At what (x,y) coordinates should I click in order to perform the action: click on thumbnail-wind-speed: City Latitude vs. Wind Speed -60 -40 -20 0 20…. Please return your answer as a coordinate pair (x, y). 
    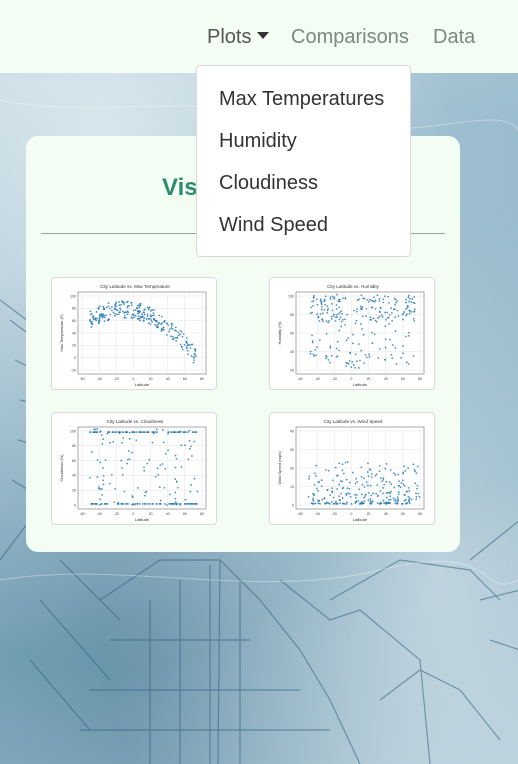
    Looking at the image, I should click on (352, 468).